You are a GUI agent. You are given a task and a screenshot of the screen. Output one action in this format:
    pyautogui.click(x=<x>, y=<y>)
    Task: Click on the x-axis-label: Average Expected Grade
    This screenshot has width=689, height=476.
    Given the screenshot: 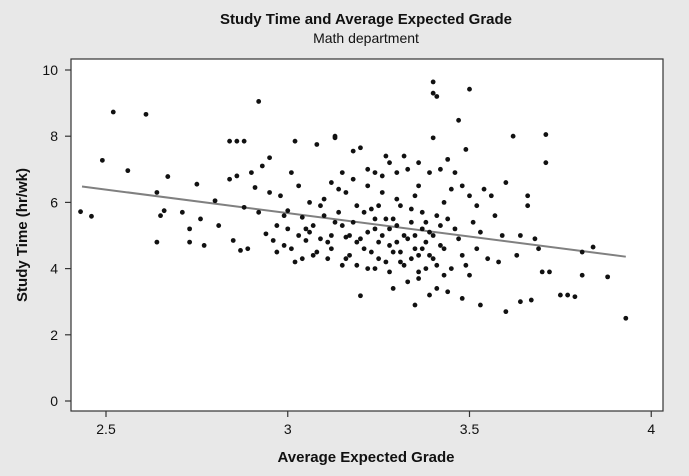 What is the action you would take?
    pyautogui.click(x=365, y=457)
    